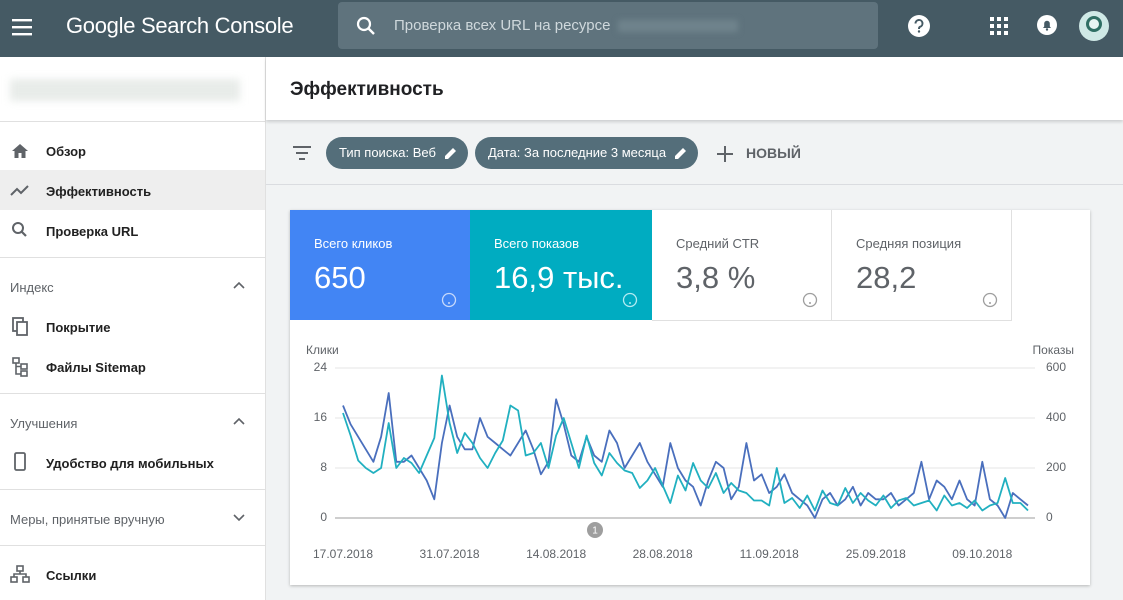 This screenshot has height=600, width=1123. Describe the element at coordinates (353, 243) in the screenshot. I see `metric-label: Всего кликов` at that location.